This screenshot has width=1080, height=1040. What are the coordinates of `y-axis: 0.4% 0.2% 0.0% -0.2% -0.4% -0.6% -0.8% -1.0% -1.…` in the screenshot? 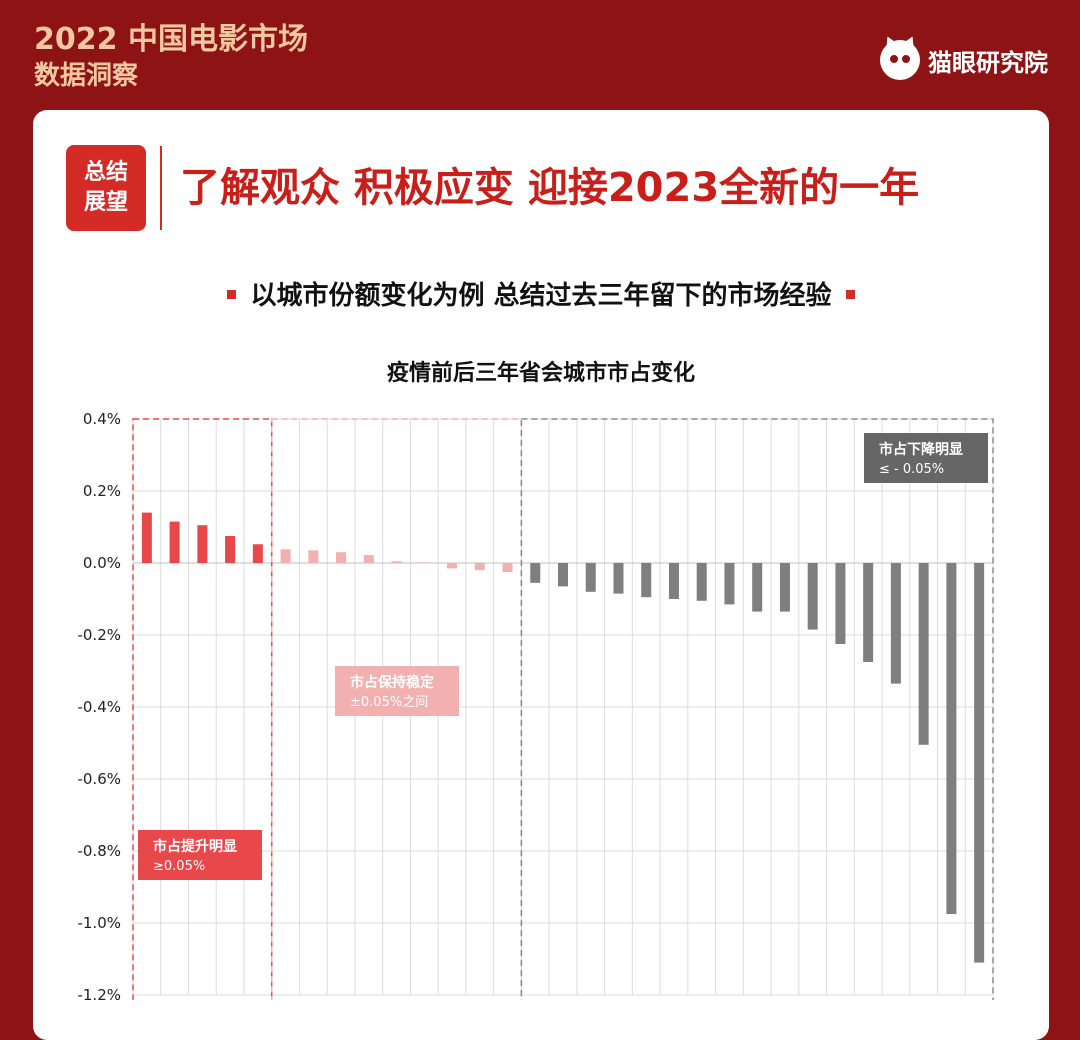 It's located at (99, 705).